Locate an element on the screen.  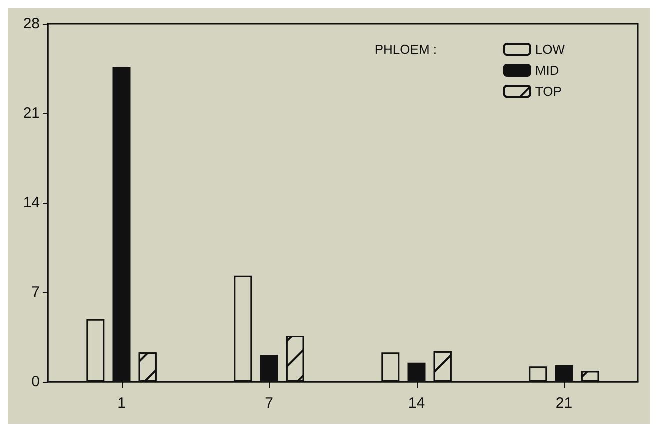
y-tick-label: 7 is located at coordinates (36, 292).